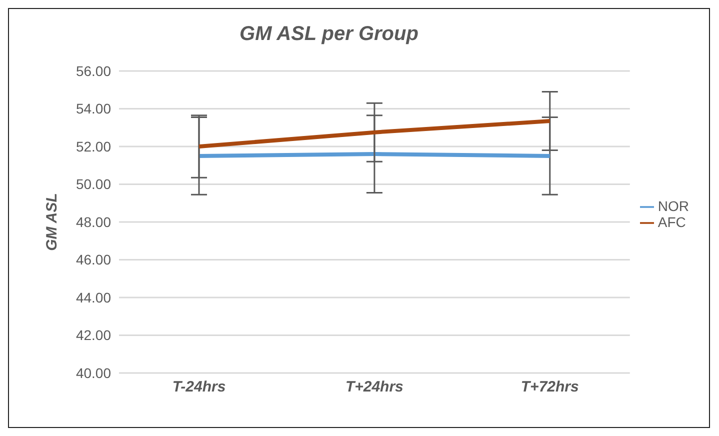 The height and width of the screenshot is (436, 719). I want to click on y-axis-title: GM ASL, so click(51, 222).